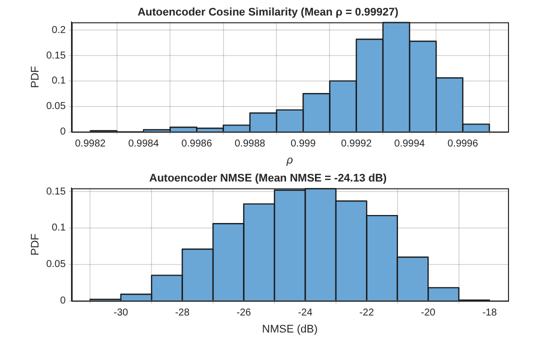 The height and width of the screenshot is (337, 560). Describe the element at coordinates (268, 12) in the screenshot. I see `chart-title: Autoencoder Cosine Similarity (Mean ρ = 0.99927)` at that location.